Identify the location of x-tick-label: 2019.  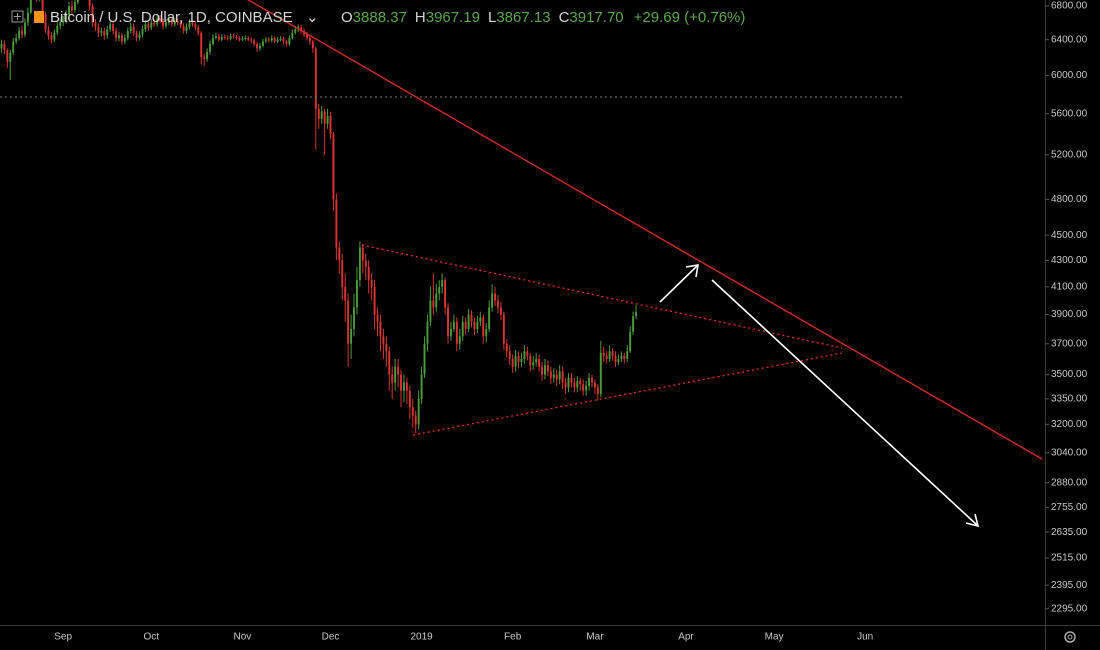
(421, 637).